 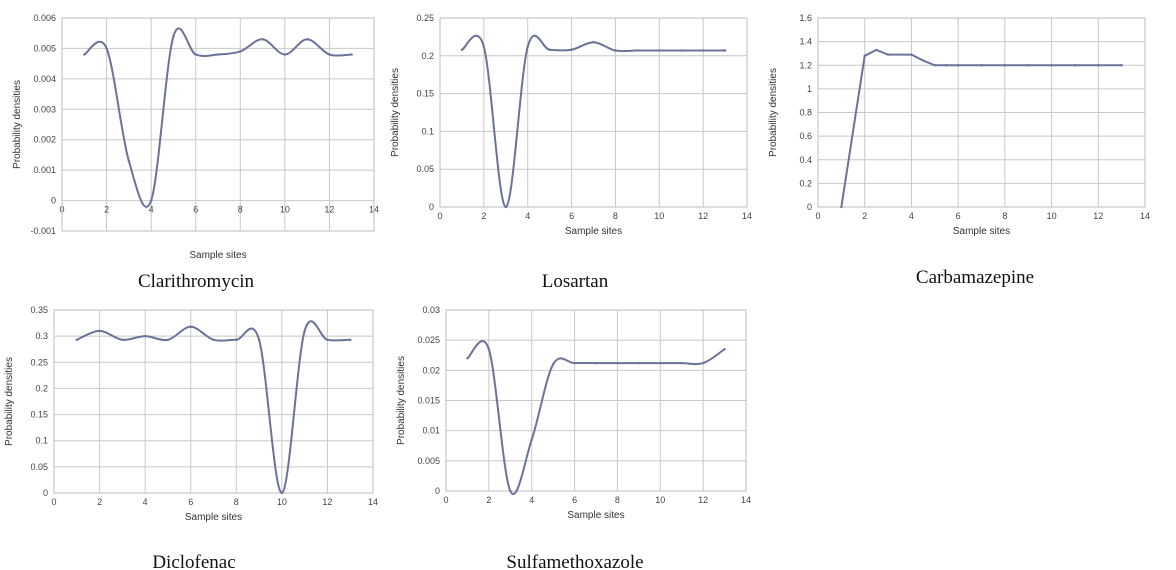 I want to click on y-tick-label: 0.01, so click(x=431, y=431).